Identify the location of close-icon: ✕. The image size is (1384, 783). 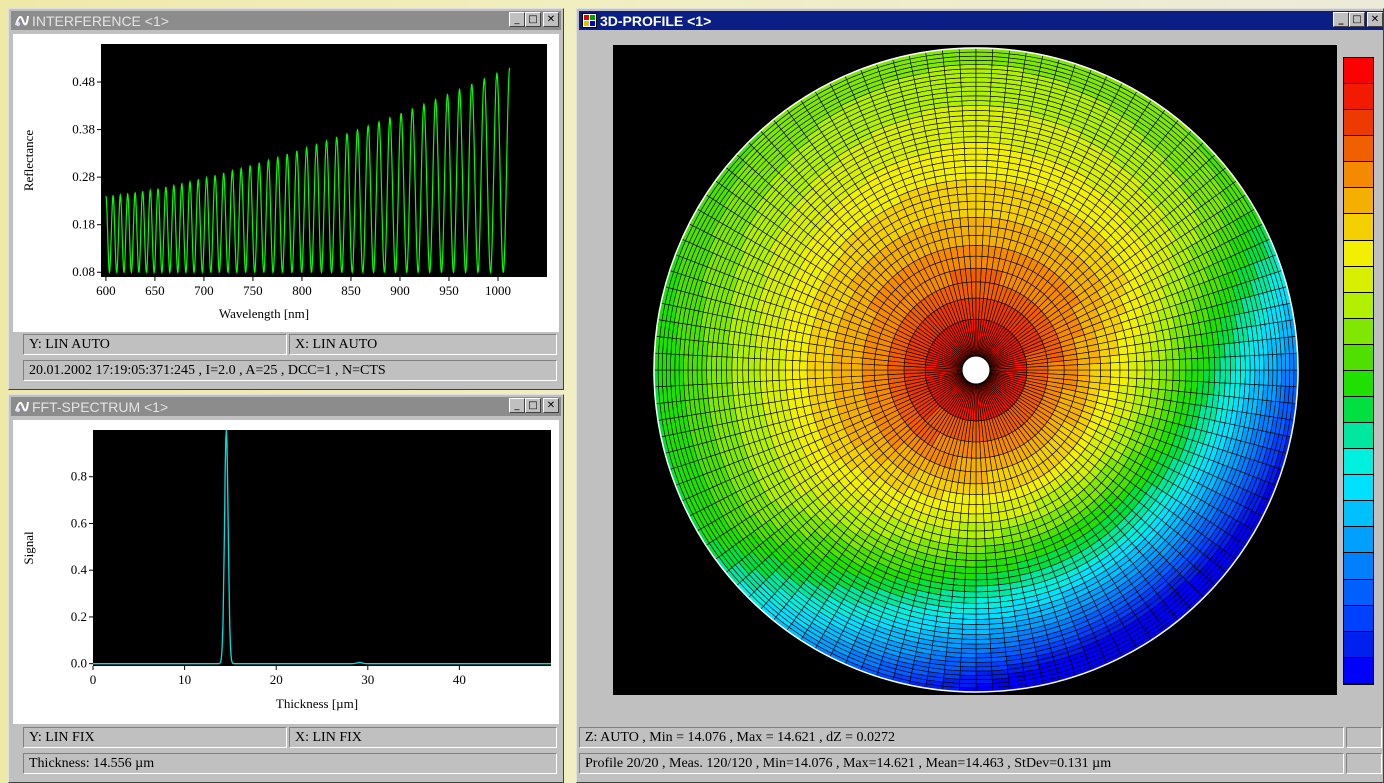
(551, 405).